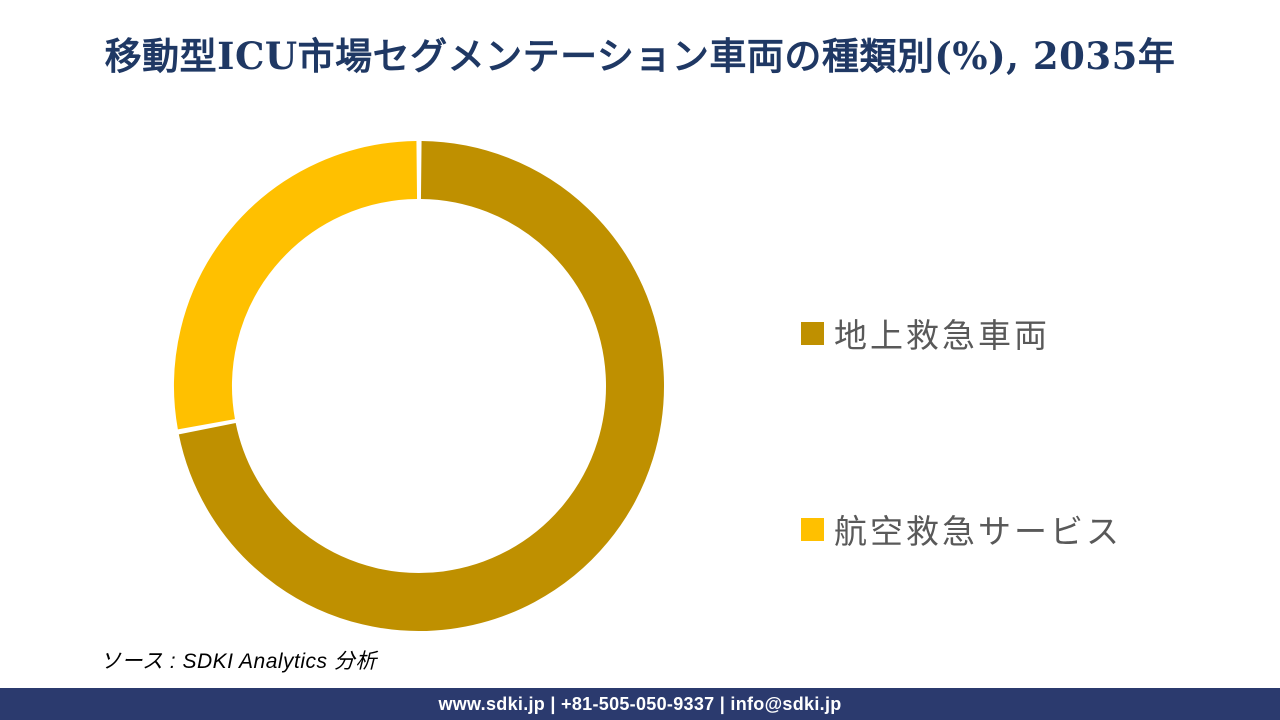 The height and width of the screenshot is (720, 1280). I want to click on legend-item-air-ambulance-service: 航空救急サービス, so click(961, 529).